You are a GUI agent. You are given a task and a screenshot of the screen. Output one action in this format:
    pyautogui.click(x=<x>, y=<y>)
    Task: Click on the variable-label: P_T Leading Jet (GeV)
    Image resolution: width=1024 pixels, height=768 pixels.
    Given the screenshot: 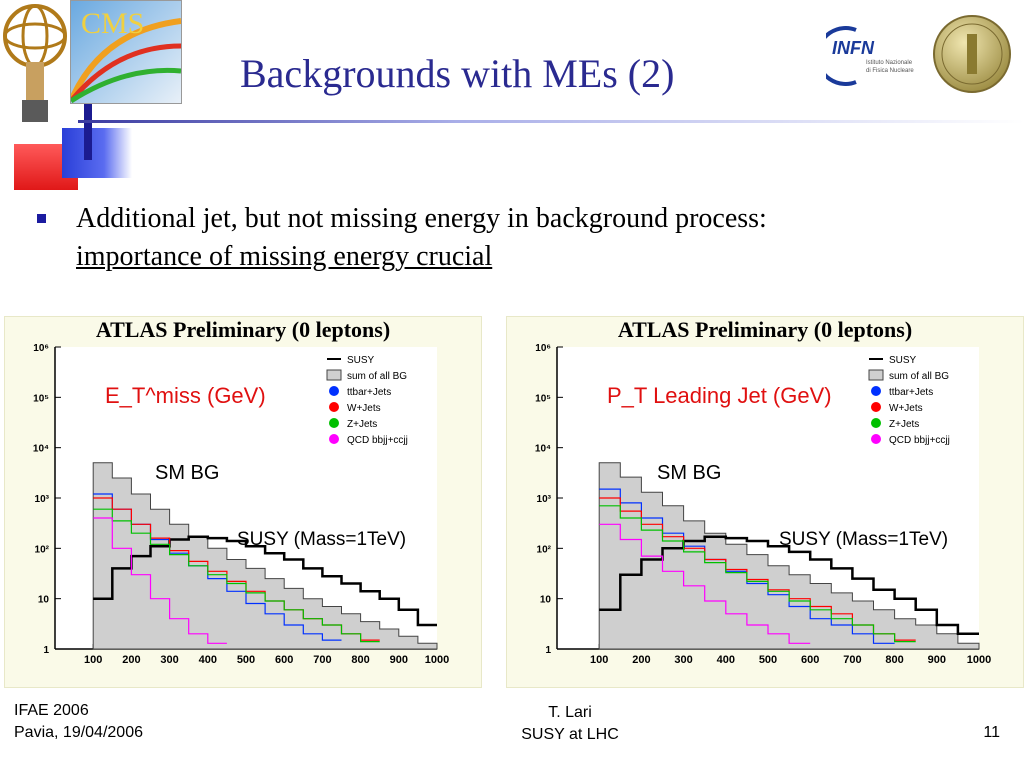 What is the action you would take?
    pyautogui.click(x=719, y=395)
    